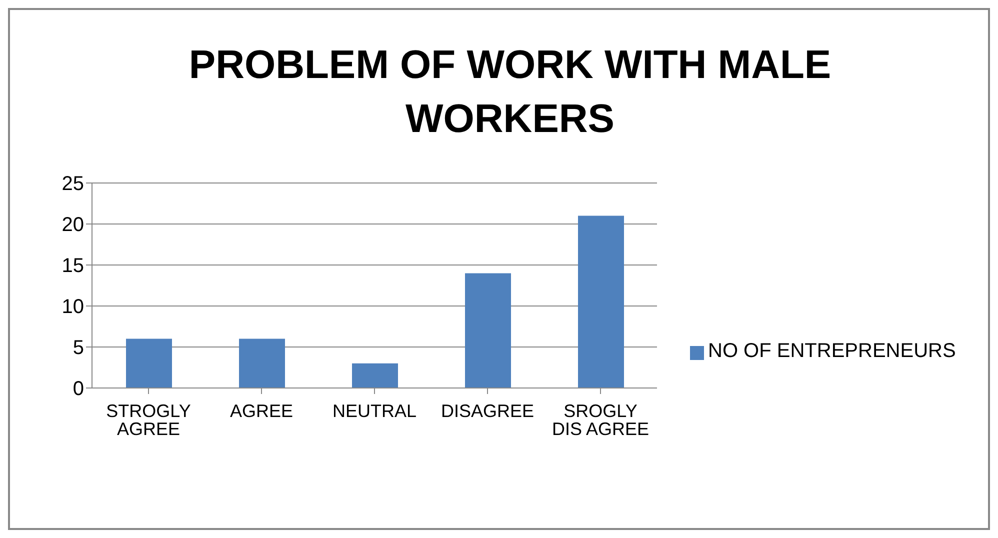 The image size is (998, 538). Describe the element at coordinates (73, 307) in the screenshot. I see `y-tick-label: 10` at that location.